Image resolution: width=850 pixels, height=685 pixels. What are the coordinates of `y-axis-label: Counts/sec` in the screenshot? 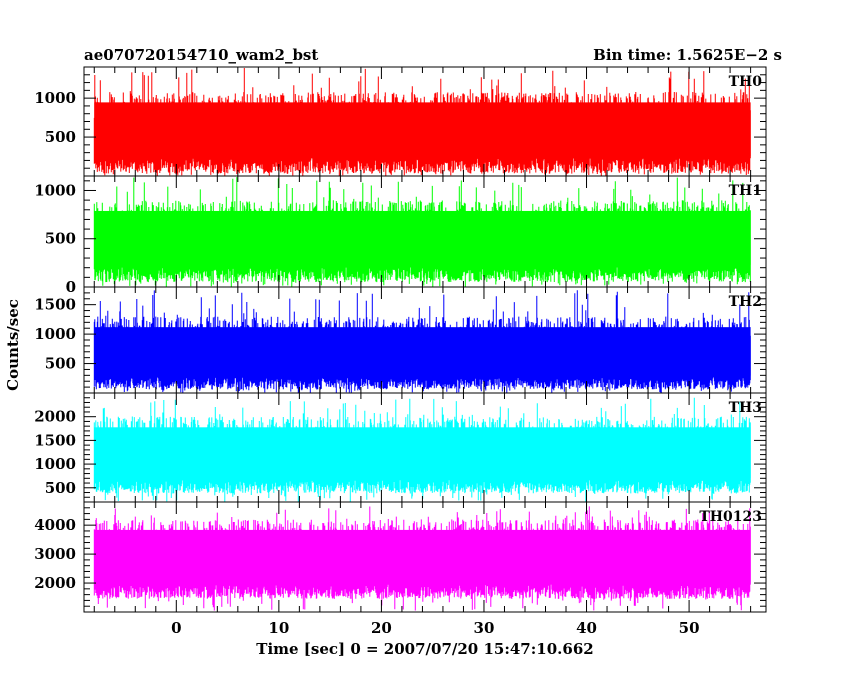 It's located at (13, 345).